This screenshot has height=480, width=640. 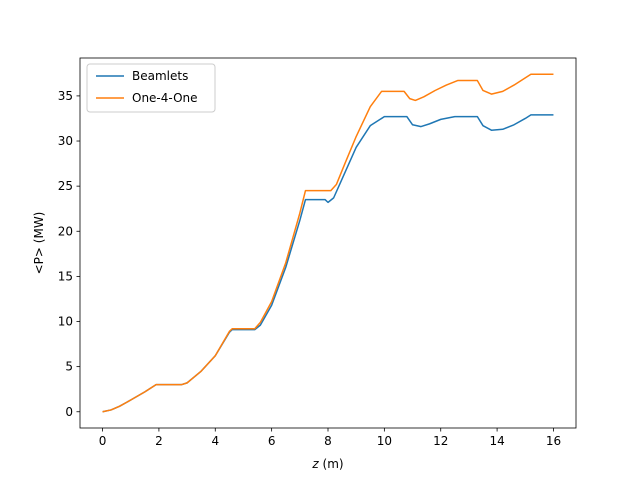 I want to click on y-tick-label: 5, so click(x=69, y=367).